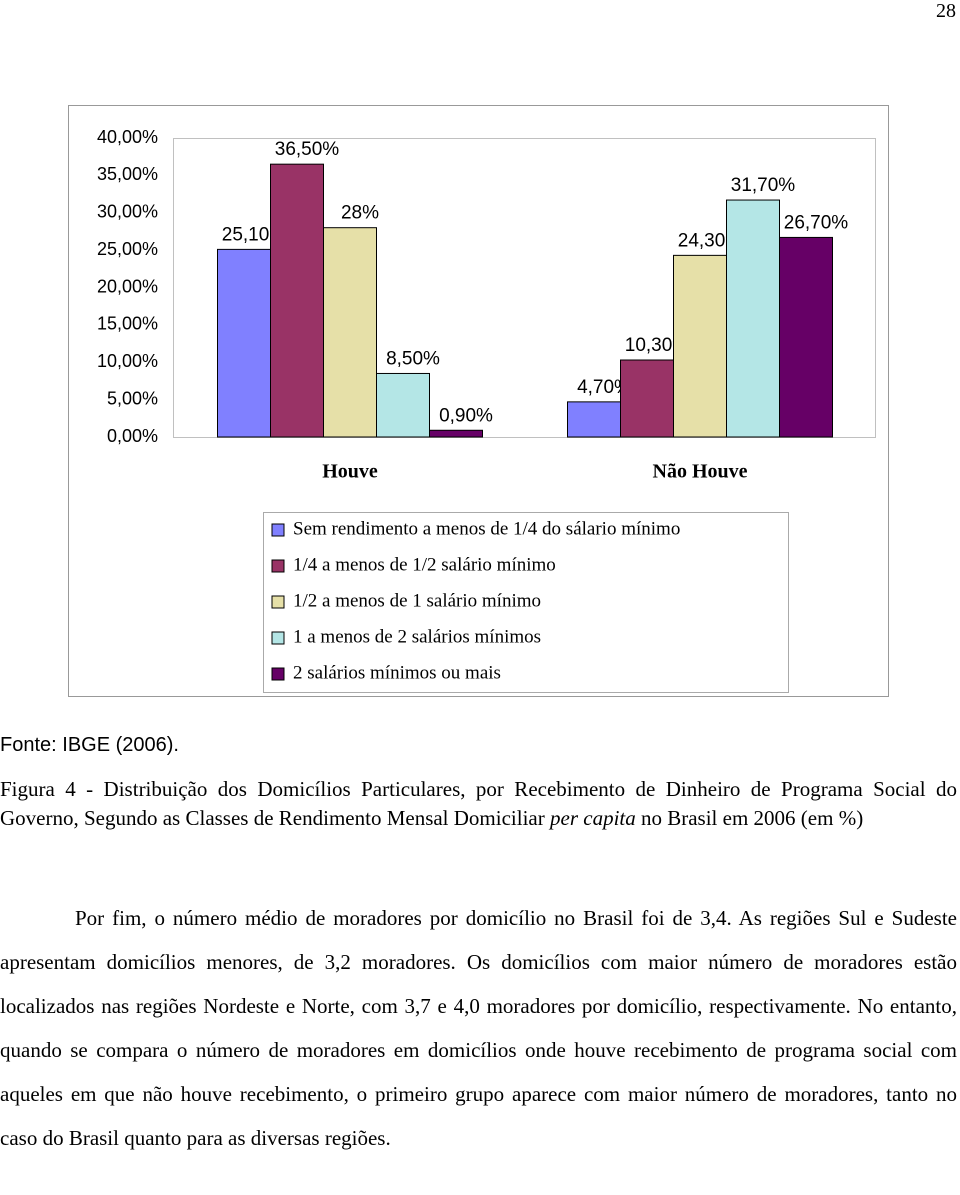  What do you see at coordinates (127, 174) in the screenshot?
I see `y-tick-label: 35,00%` at bounding box center [127, 174].